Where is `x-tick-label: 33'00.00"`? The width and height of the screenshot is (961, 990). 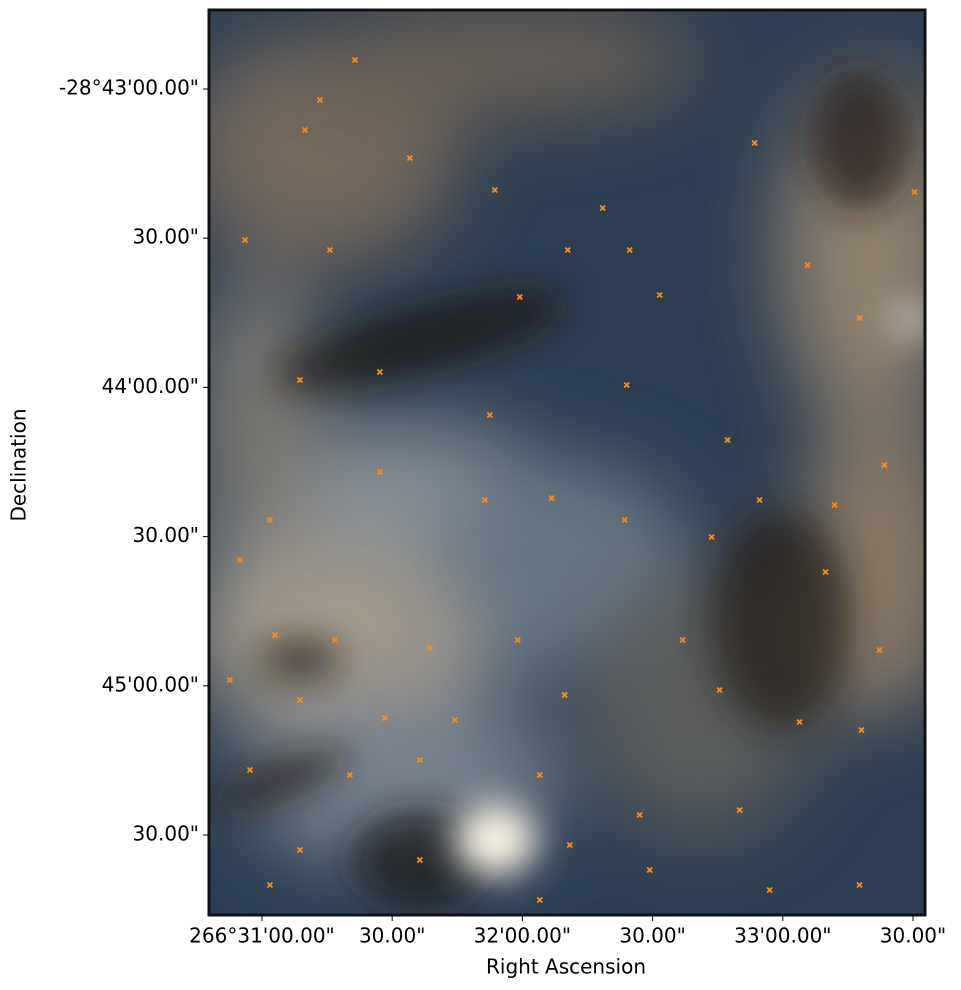 x-tick-label: 33'00.00" is located at coordinates (782, 936).